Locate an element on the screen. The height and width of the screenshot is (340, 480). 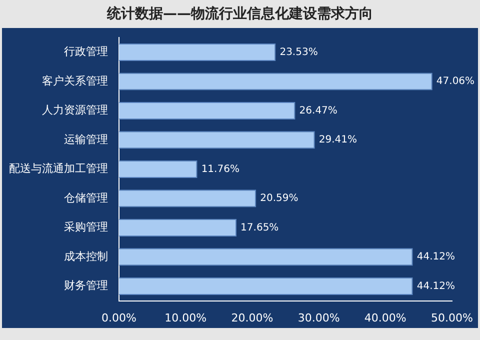
x-tick-label: 50.00% is located at coordinates (452, 317).